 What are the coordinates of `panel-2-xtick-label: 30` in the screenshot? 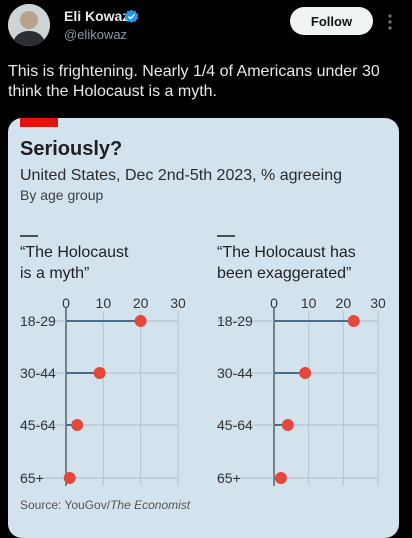 It's located at (378, 303).